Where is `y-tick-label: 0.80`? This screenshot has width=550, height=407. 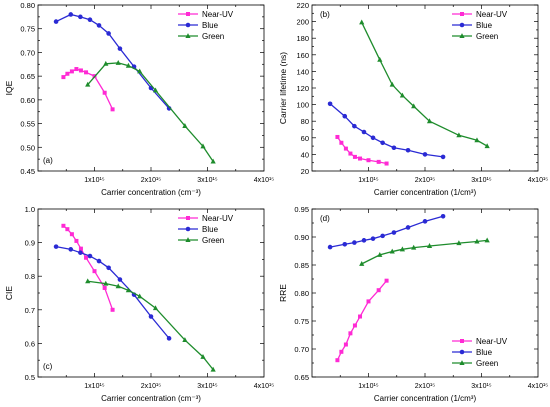
y-tick-label: 0.80 is located at coordinates (301, 293).